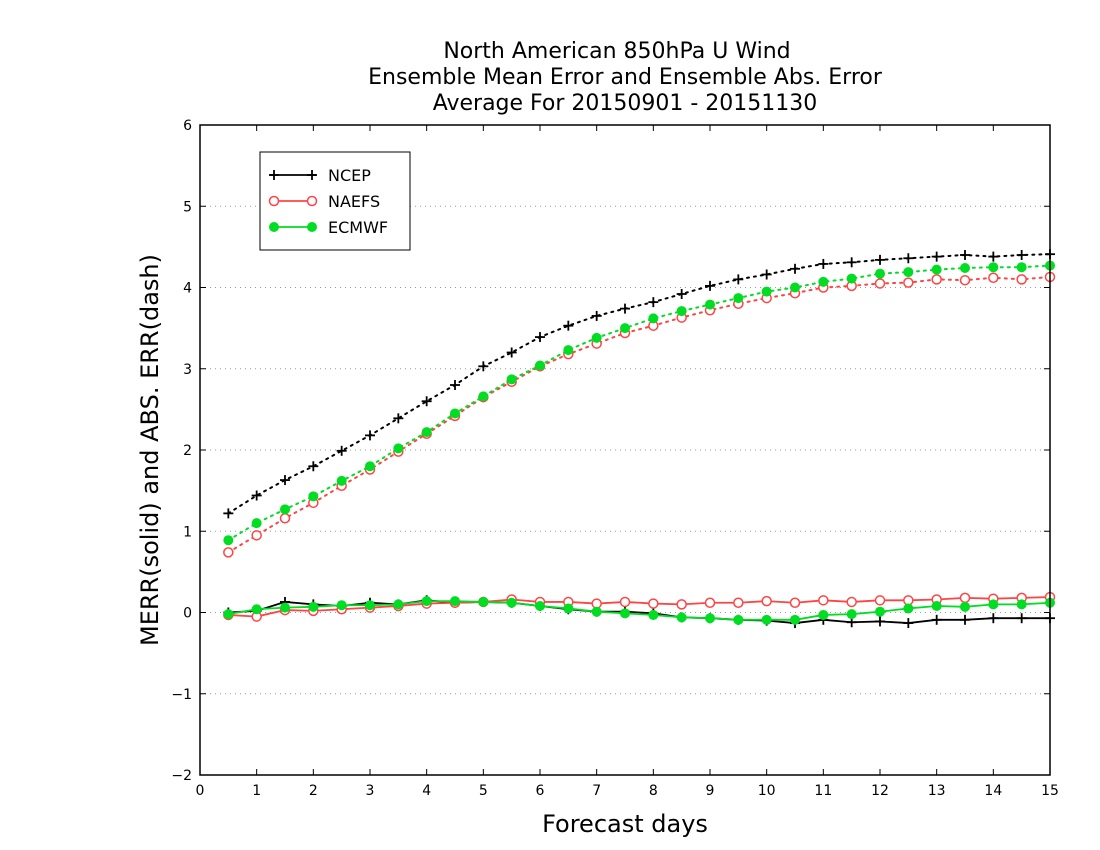 The image size is (1100, 850). I want to click on y-tick-label: 3, so click(187, 370).